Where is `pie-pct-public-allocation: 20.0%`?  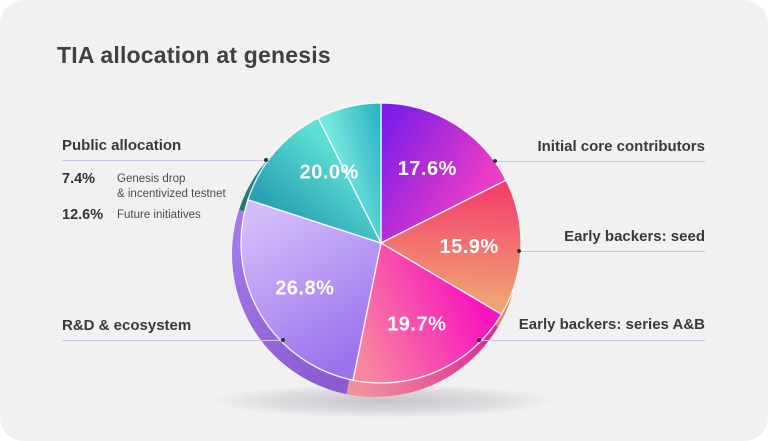 pie-pct-public-allocation: 20.0% is located at coordinates (329, 173).